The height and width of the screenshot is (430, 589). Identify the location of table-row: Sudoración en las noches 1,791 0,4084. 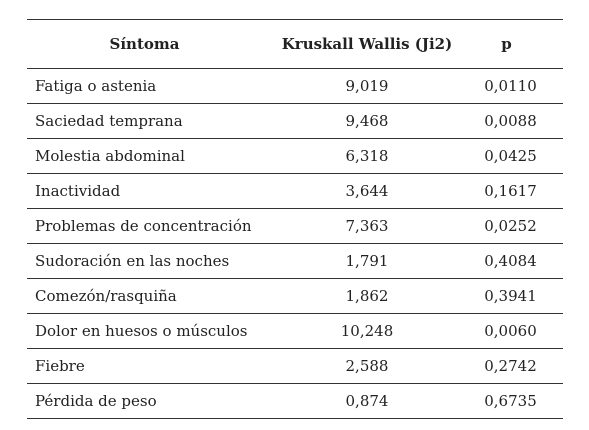
(295, 261).